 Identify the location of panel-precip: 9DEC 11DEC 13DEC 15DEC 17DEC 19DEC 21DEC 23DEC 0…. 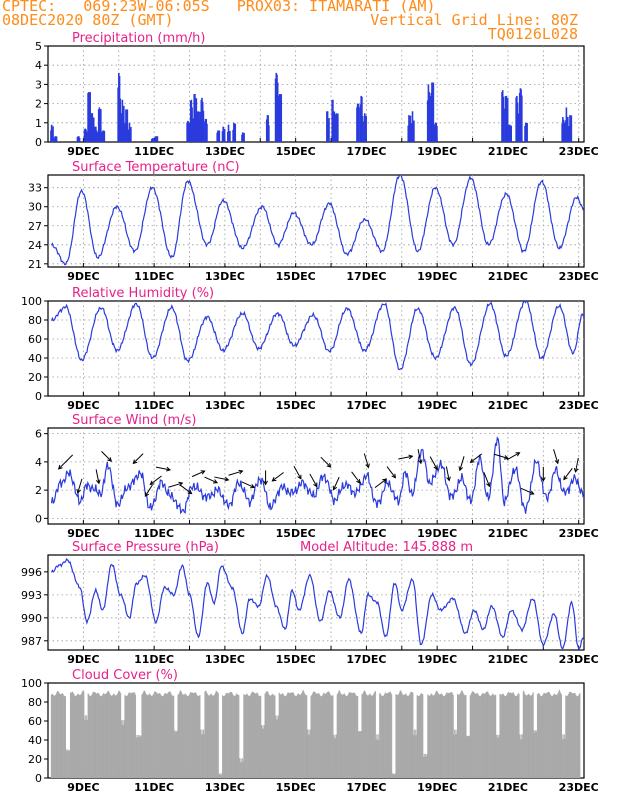
(317, 94).